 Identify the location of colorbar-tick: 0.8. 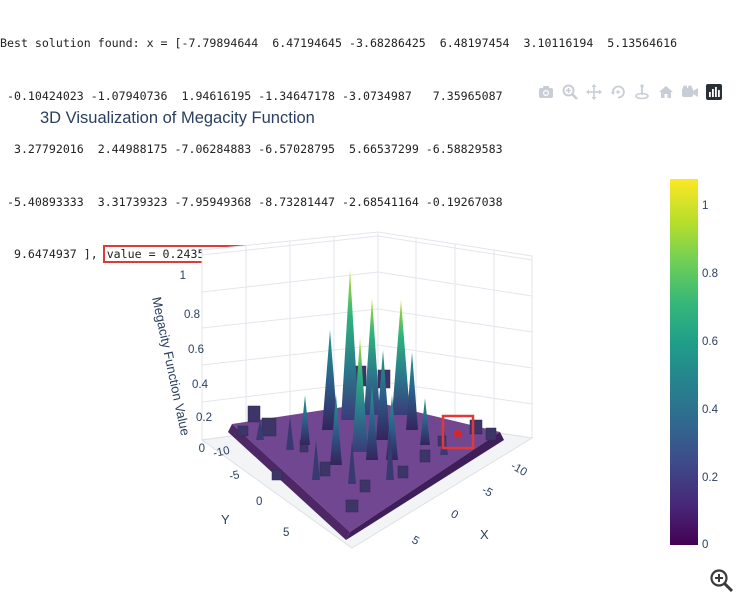
(710, 274).